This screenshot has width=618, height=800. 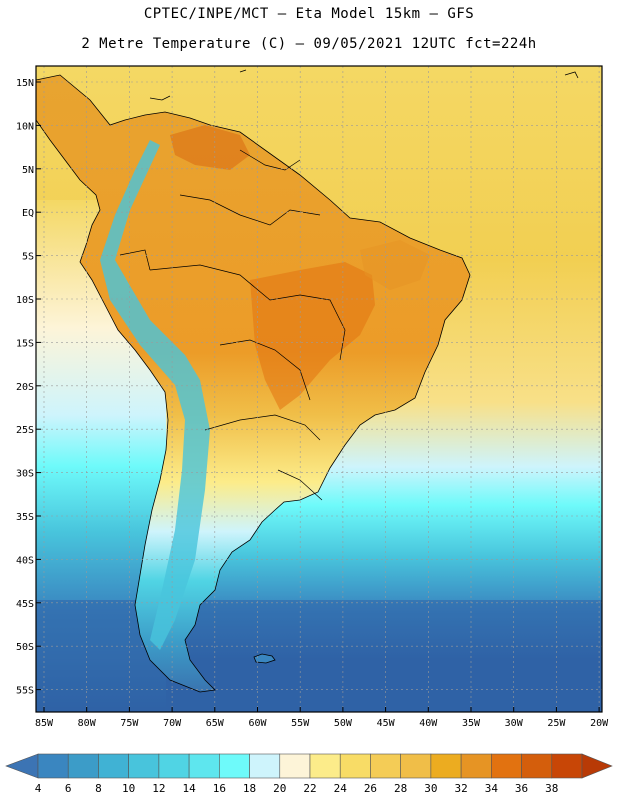 I want to click on colorbar-label: 20, so click(x=279, y=788).